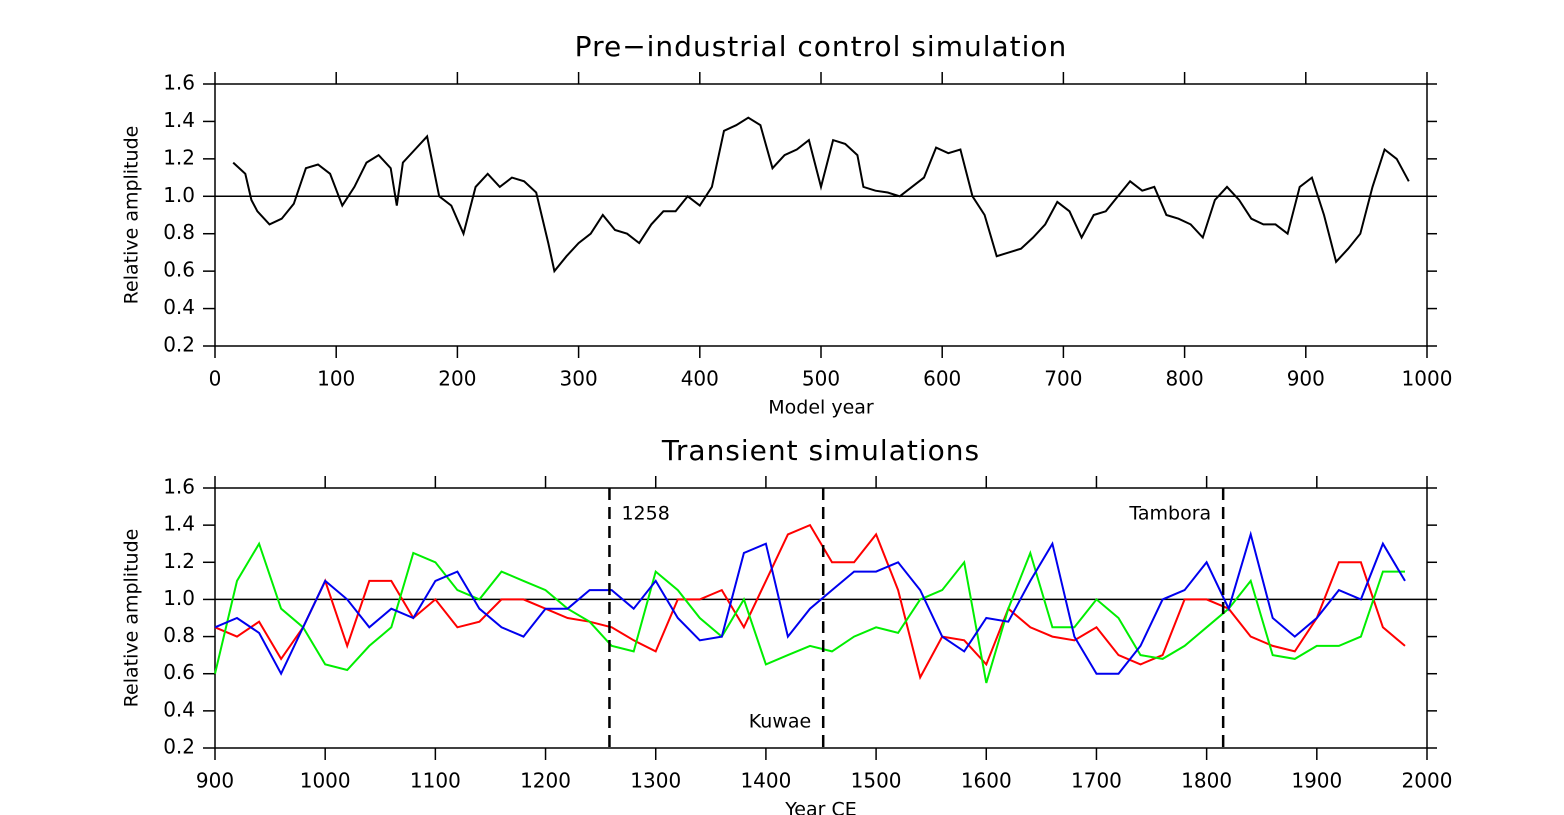 The width and height of the screenshot is (1564, 815). What do you see at coordinates (655, 781) in the screenshot?
I see `x-tick-label: 1300` at bounding box center [655, 781].